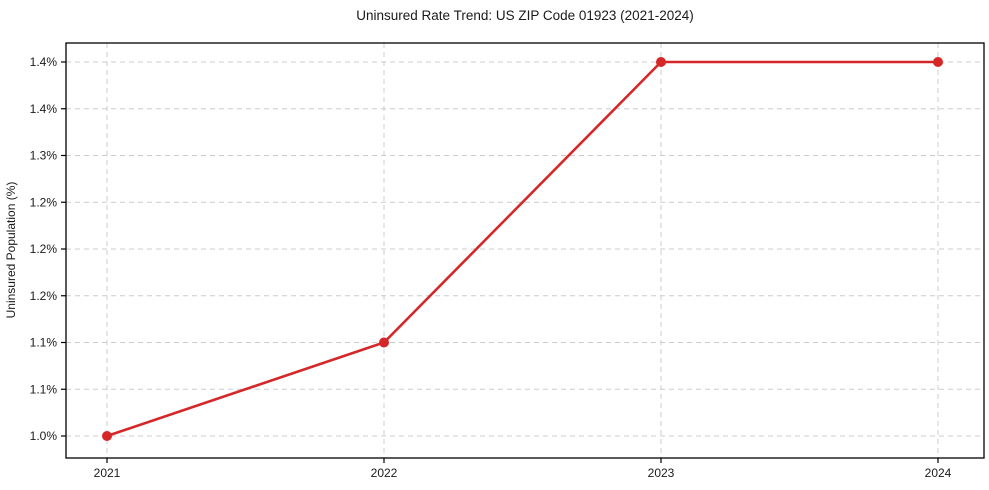 The width and height of the screenshot is (989, 490). Describe the element at coordinates (384, 473) in the screenshot. I see `x-tick-label: 2022` at that location.